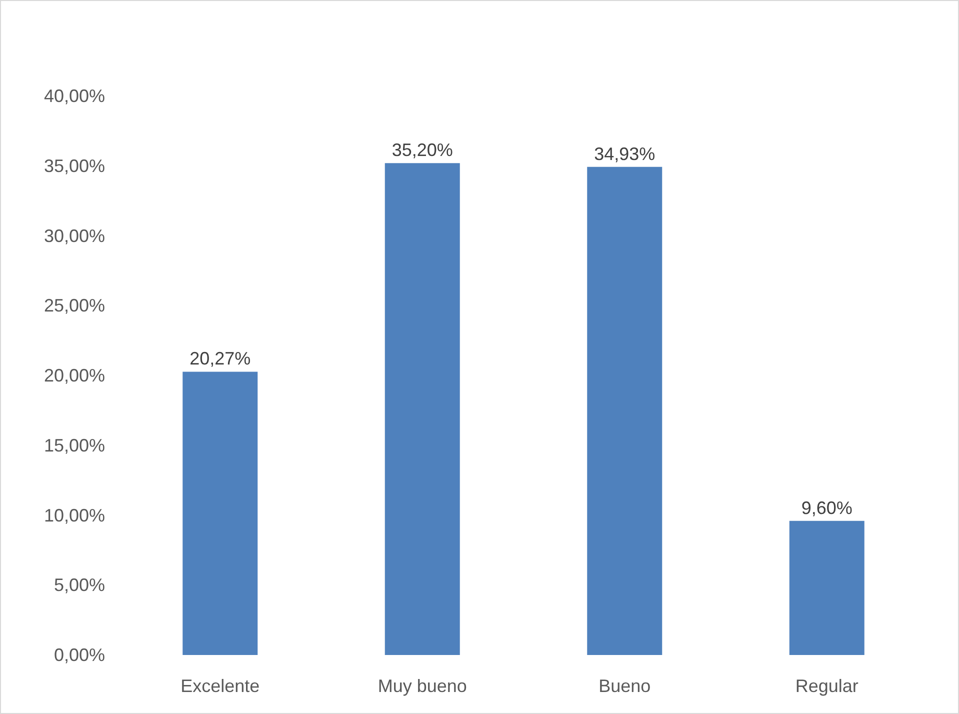  Describe the element at coordinates (826, 508) in the screenshot. I see `data-label: 9,60%` at that location.